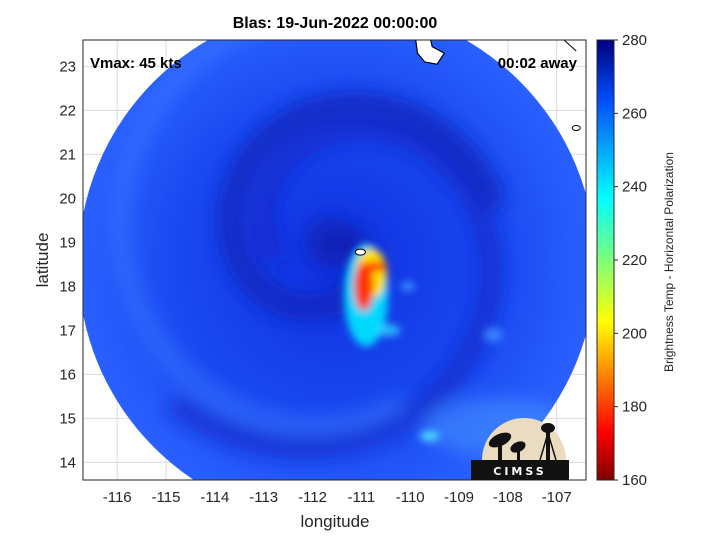 This screenshot has width=720, height=540. I want to click on colorbar, so click(605, 260).